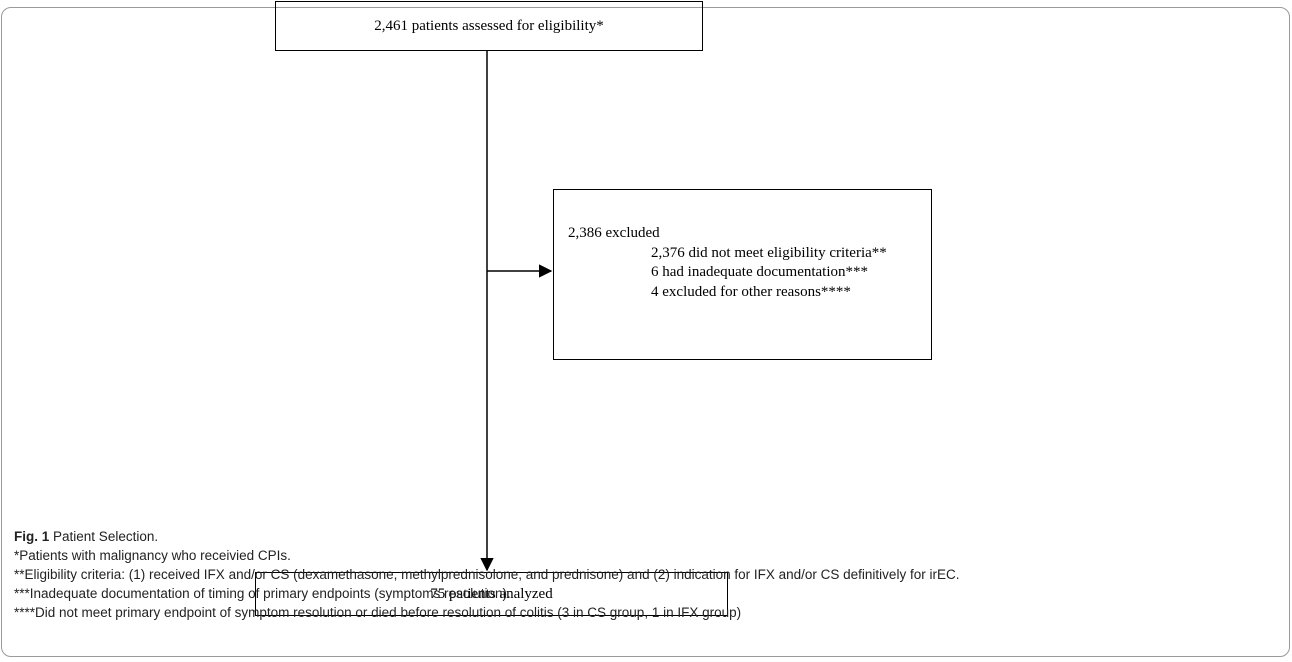  I want to click on excluded-item-documentation: 6 had inadequate documentation***, so click(760, 272).